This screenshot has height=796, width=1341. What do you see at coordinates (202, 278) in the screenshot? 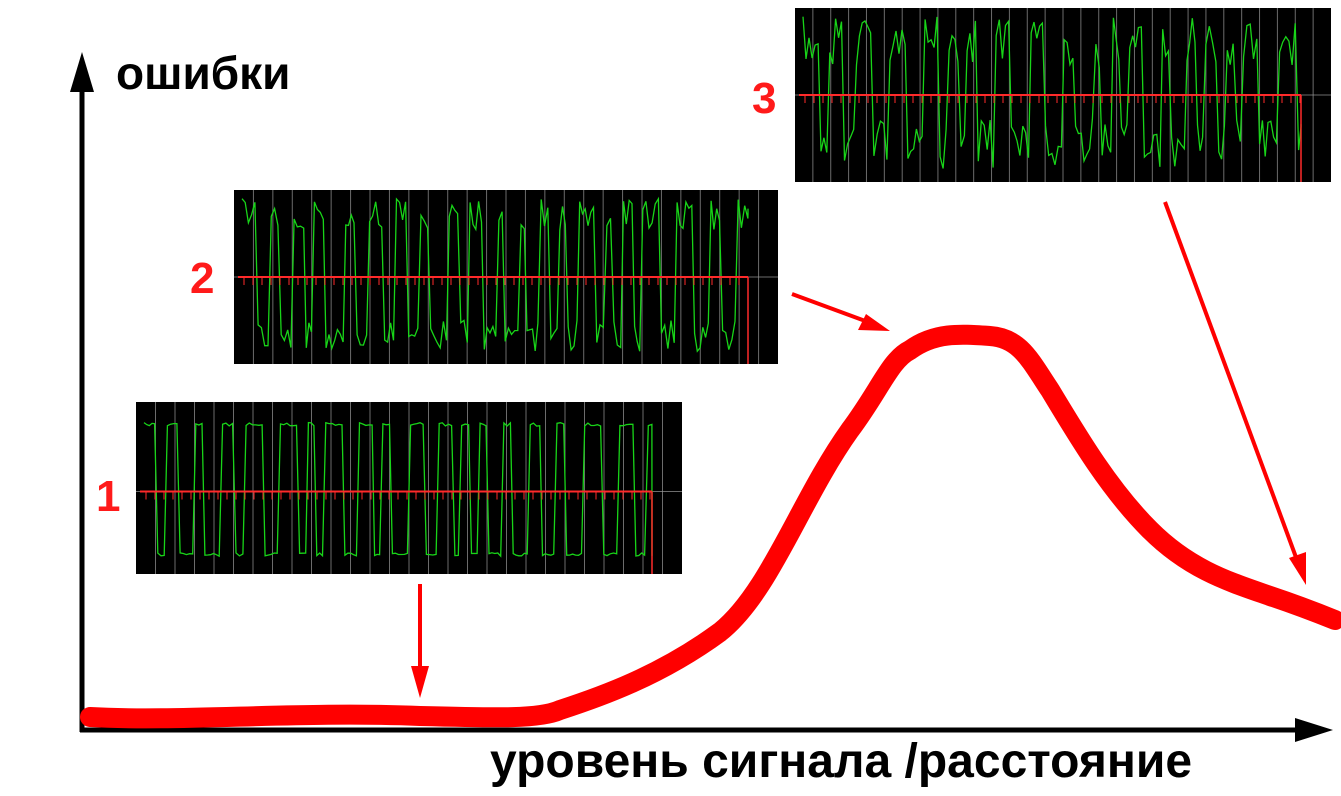
I see `snapshot-number-2: 2` at bounding box center [202, 278].